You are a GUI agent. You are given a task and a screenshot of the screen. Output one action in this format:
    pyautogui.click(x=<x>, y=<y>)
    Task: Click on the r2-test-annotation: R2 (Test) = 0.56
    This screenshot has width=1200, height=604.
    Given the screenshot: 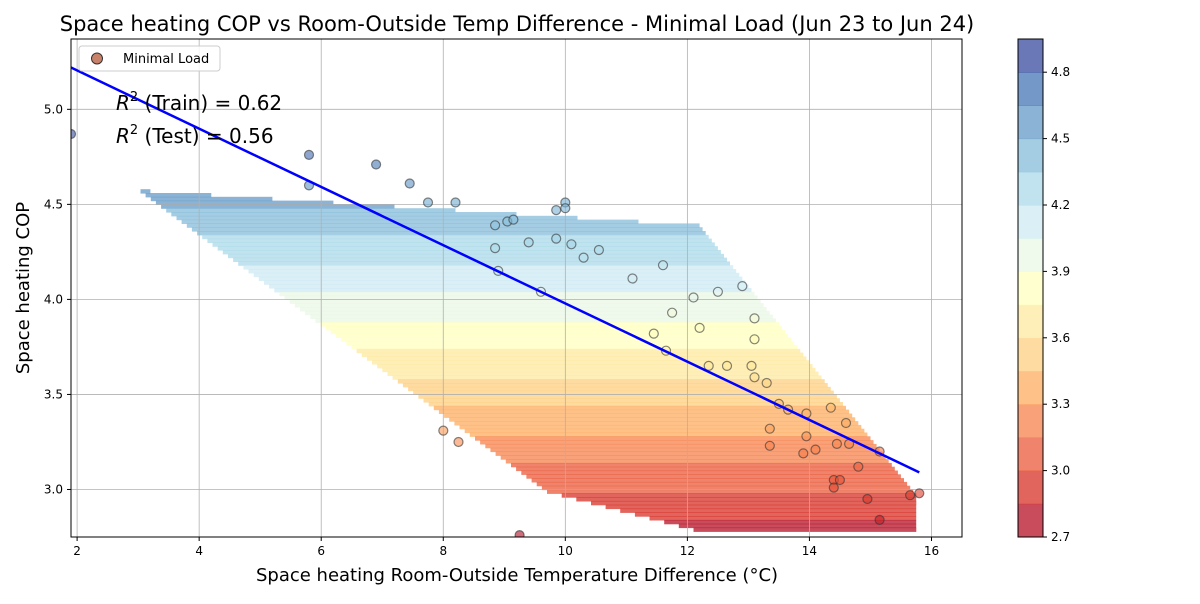 What is the action you would take?
    pyautogui.click(x=195, y=135)
    